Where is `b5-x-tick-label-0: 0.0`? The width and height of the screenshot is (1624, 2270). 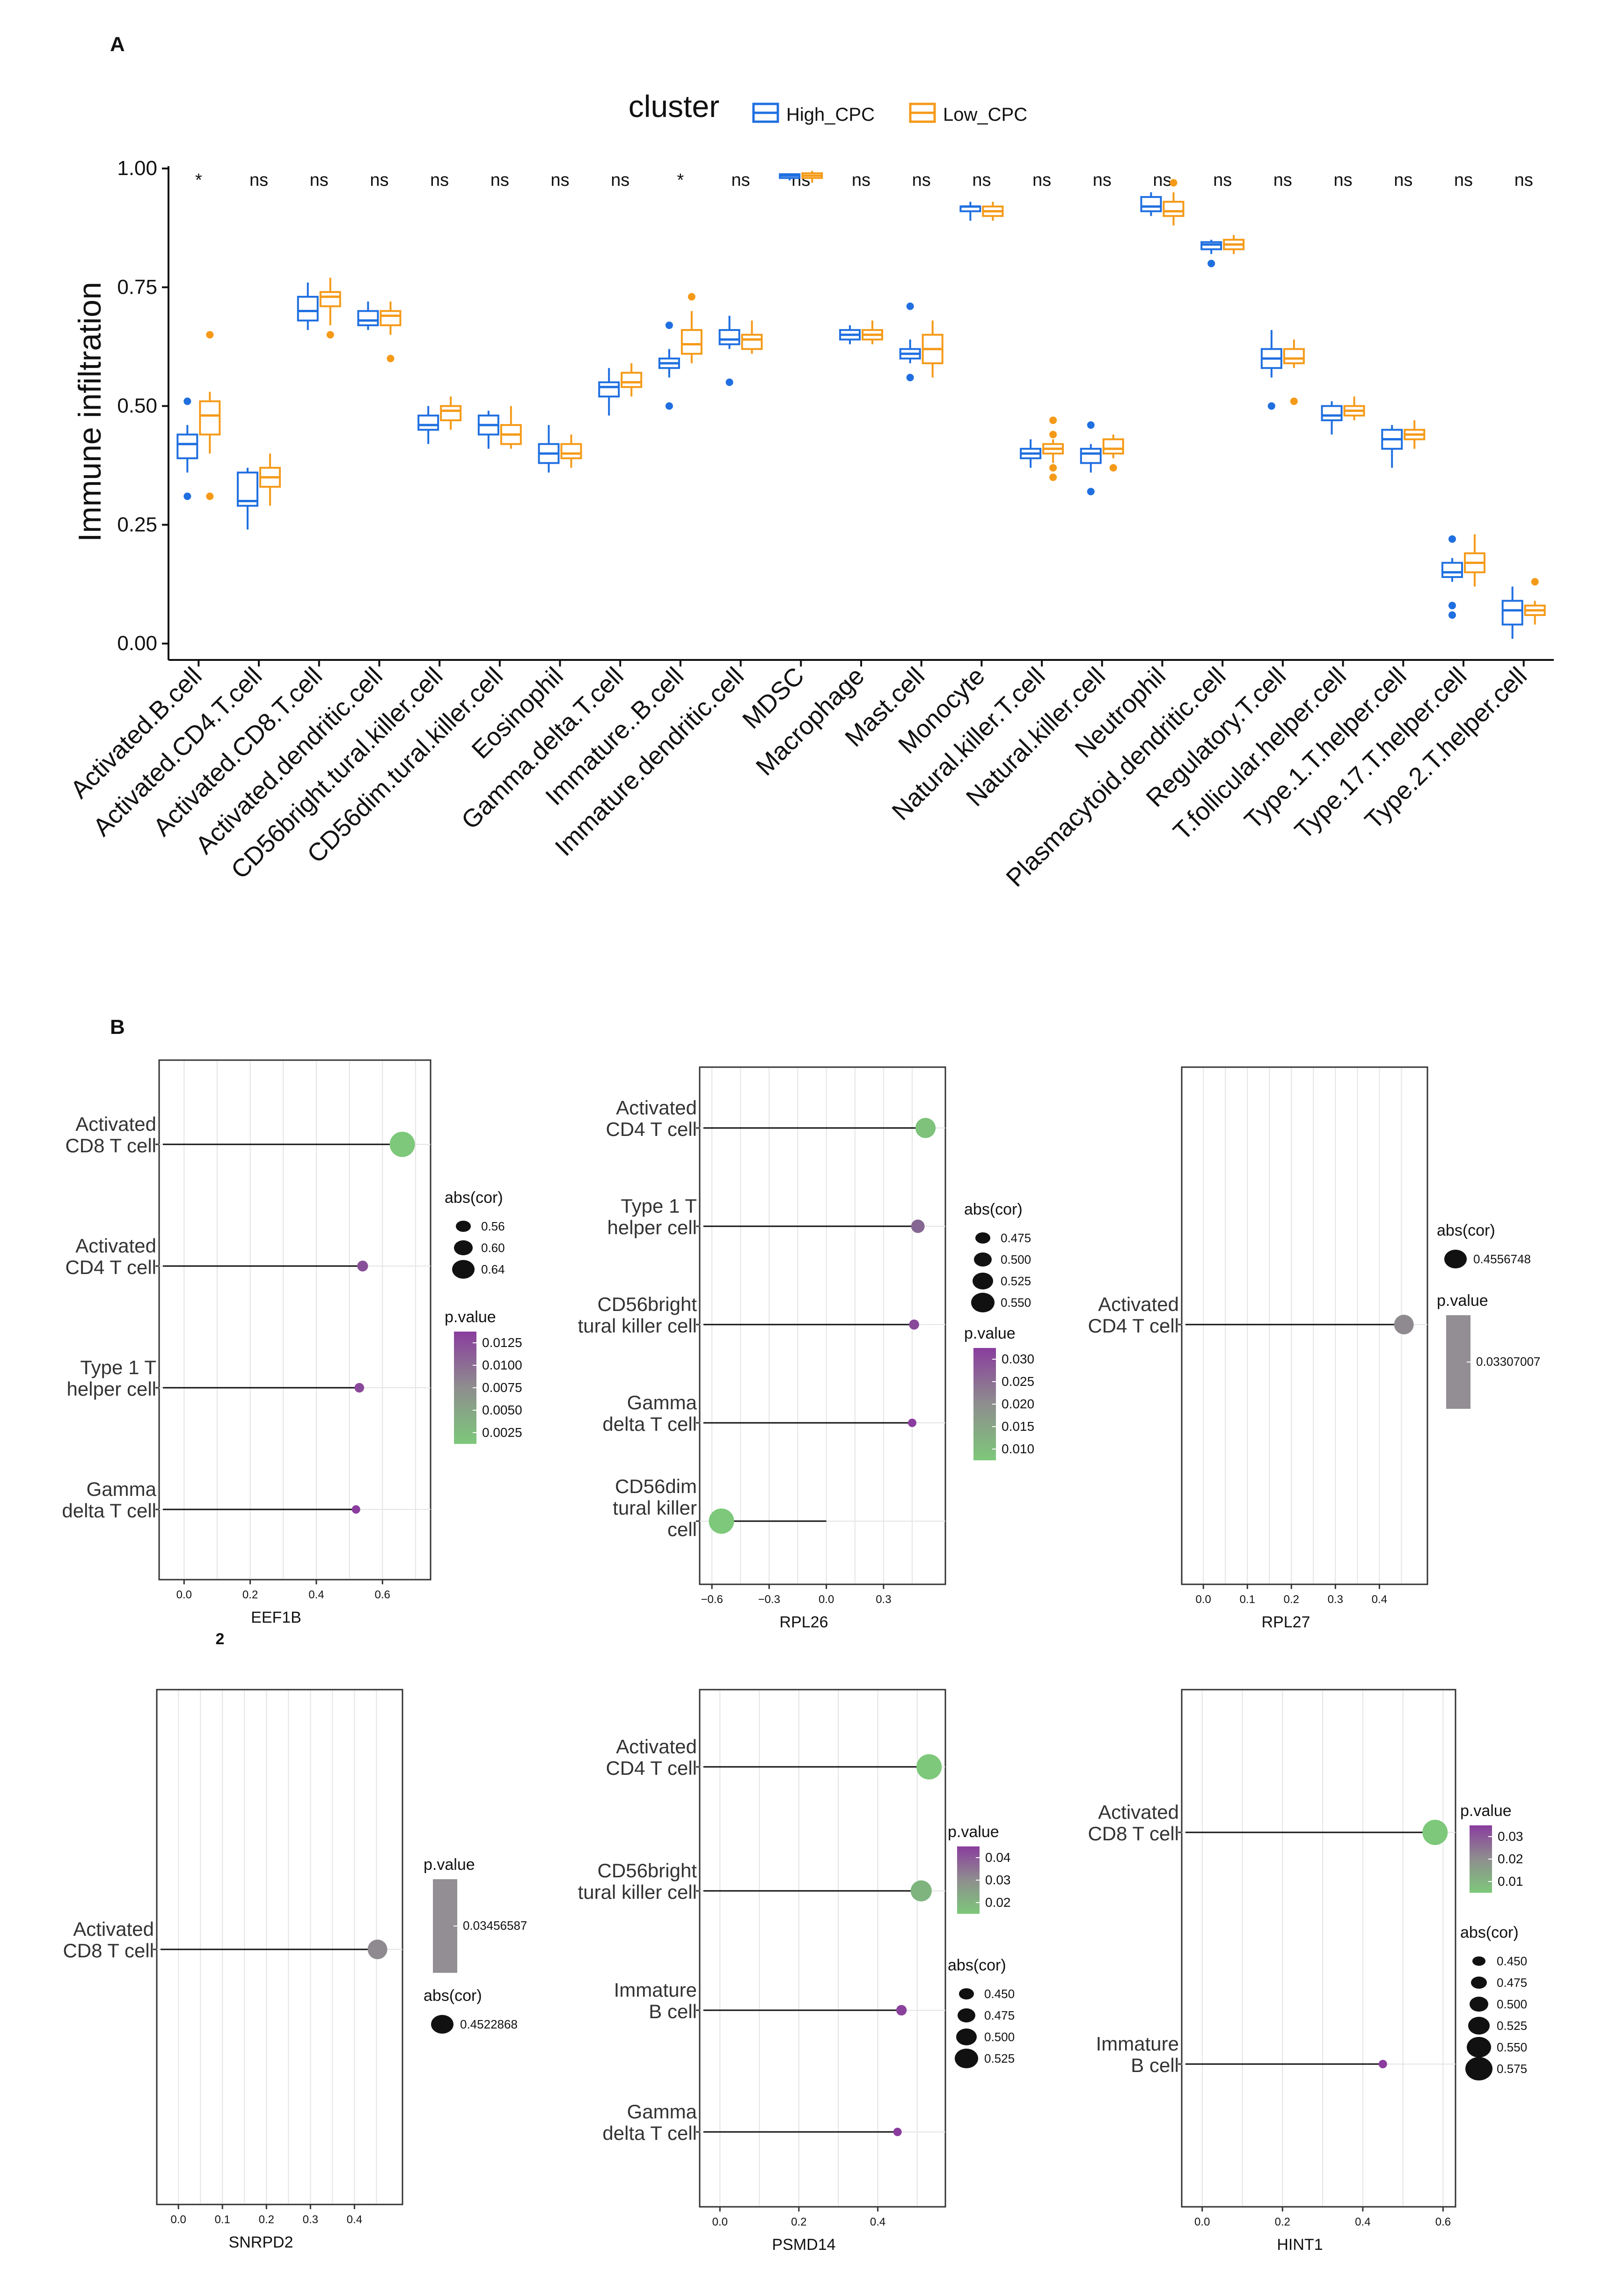 b5-x-tick-label-0: 0.0 is located at coordinates (720, 2222).